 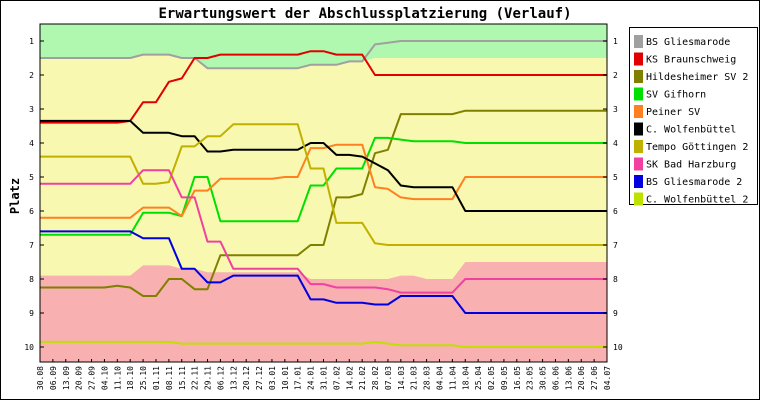 I want to click on x-tick-label: 21.02, so click(x=362, y=378).